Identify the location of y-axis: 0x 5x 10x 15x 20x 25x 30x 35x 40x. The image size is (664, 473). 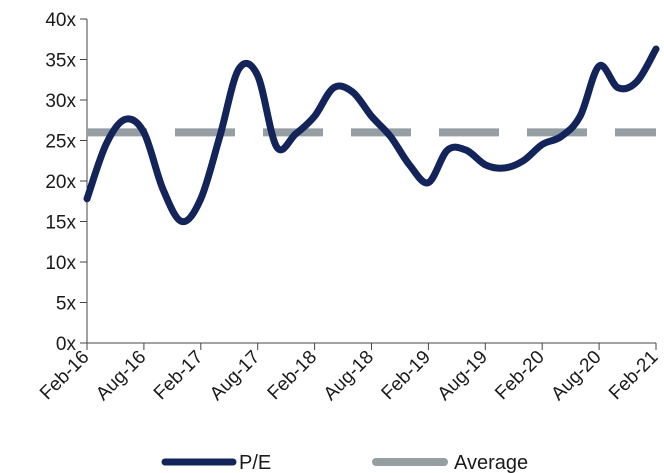
(66, 182).